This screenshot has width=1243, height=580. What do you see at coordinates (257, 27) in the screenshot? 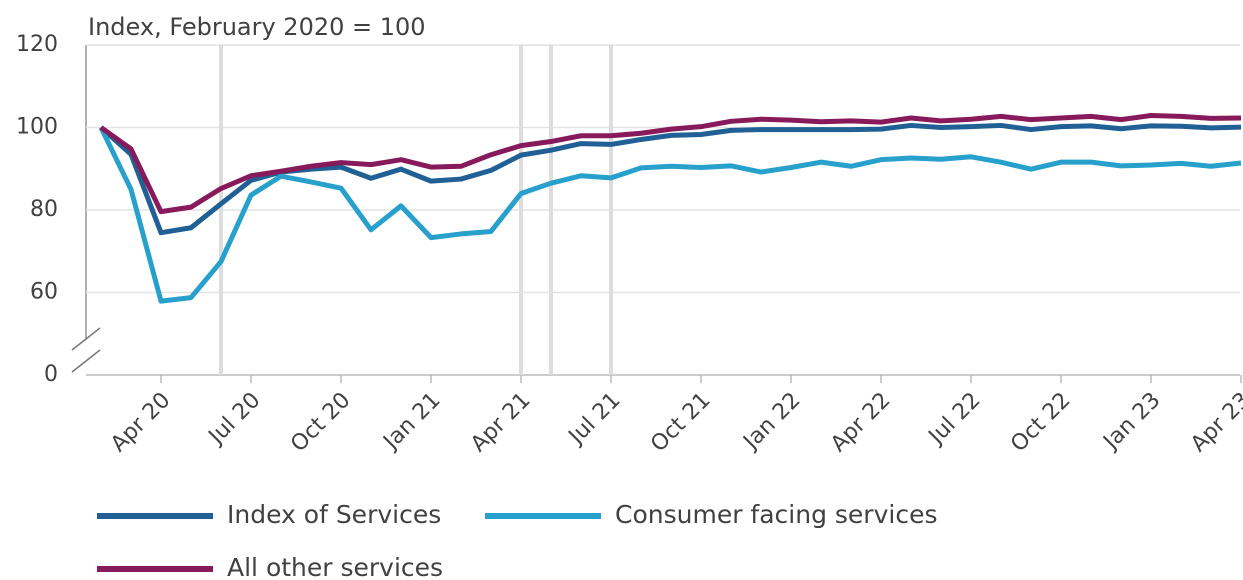
I see `y-axis-label: Index, February 2020 = 100` at bounding box center [257, 27].